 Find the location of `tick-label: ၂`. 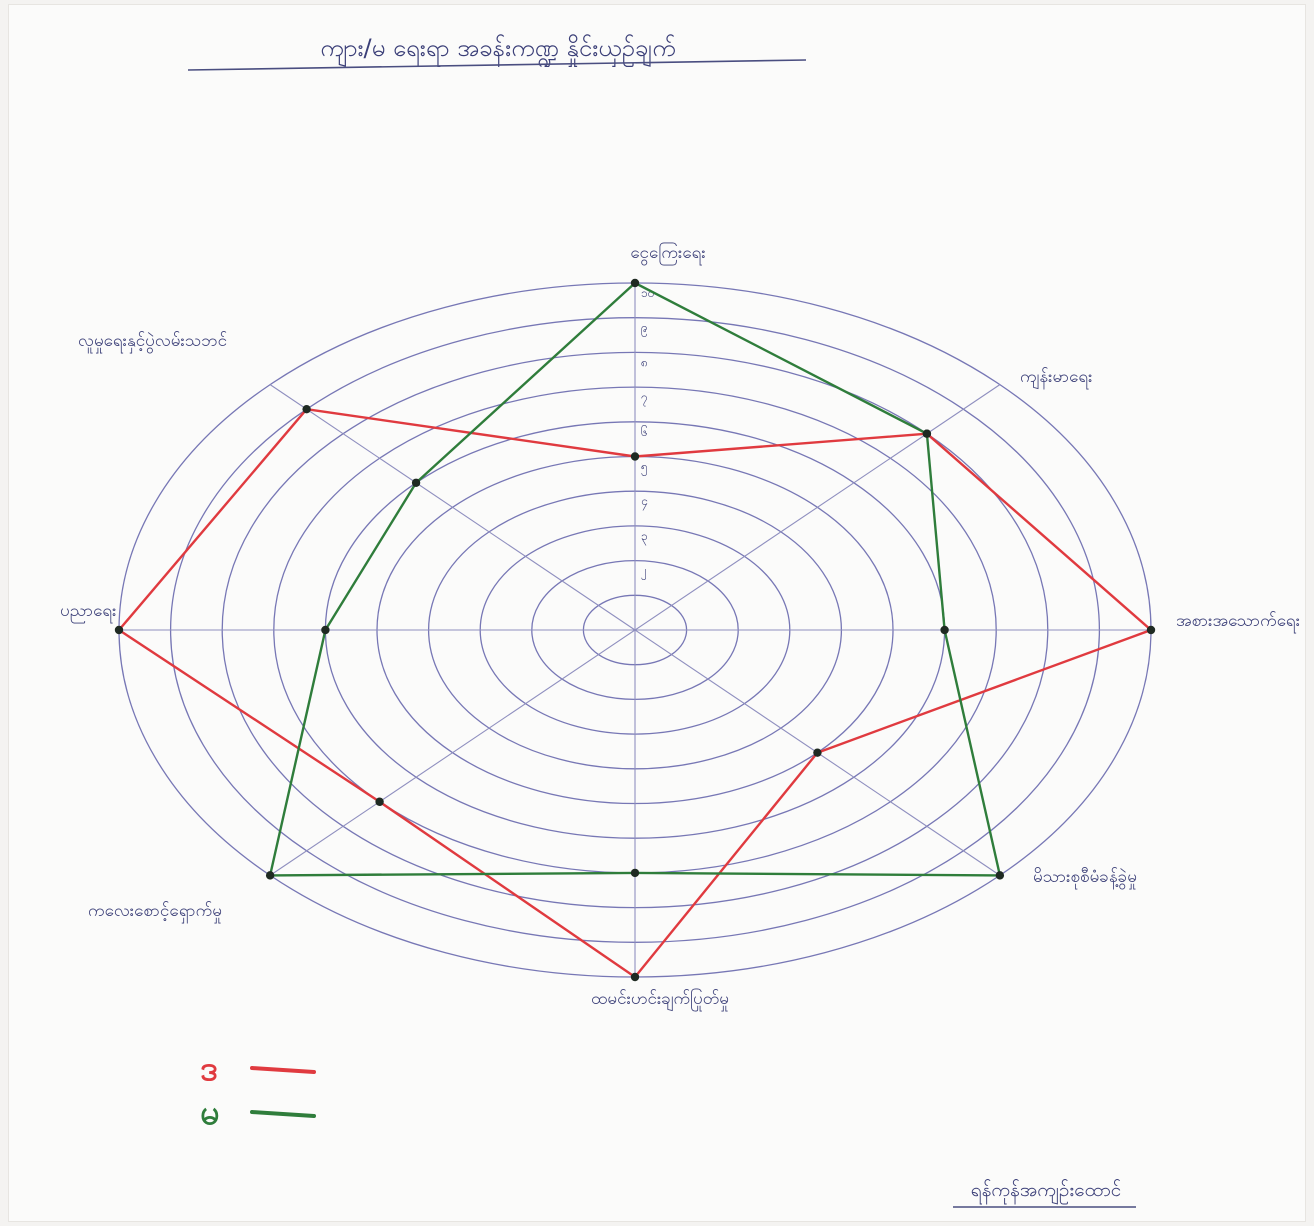

tick-label: ၂ is located at coordinates (644, 572).